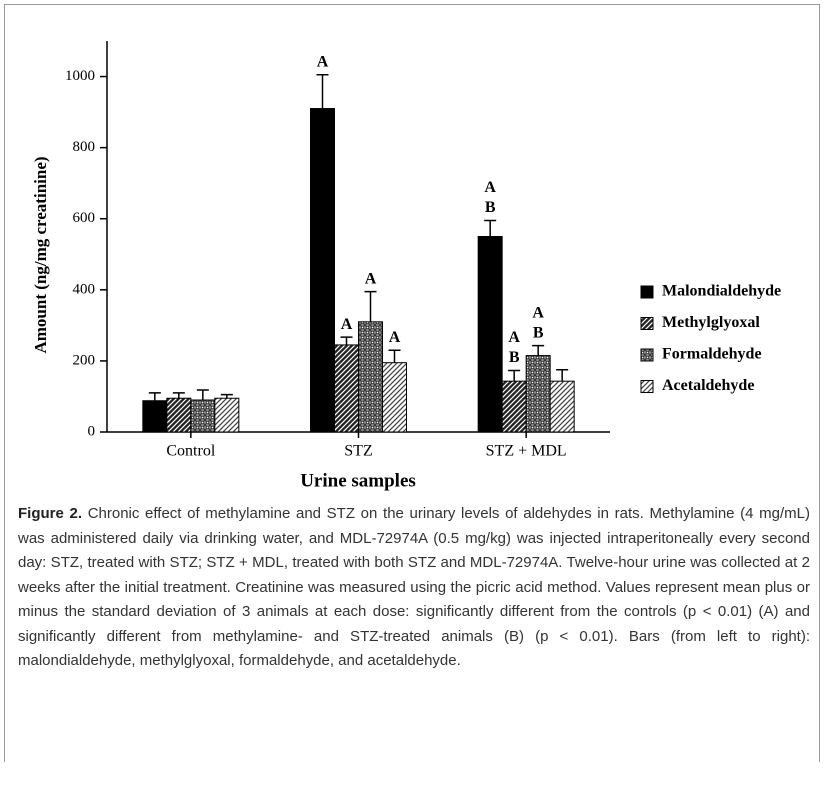  Describe the element at coordinates (80, 76) in the screenshot. I see `y-tick-label: 1000` at that location.